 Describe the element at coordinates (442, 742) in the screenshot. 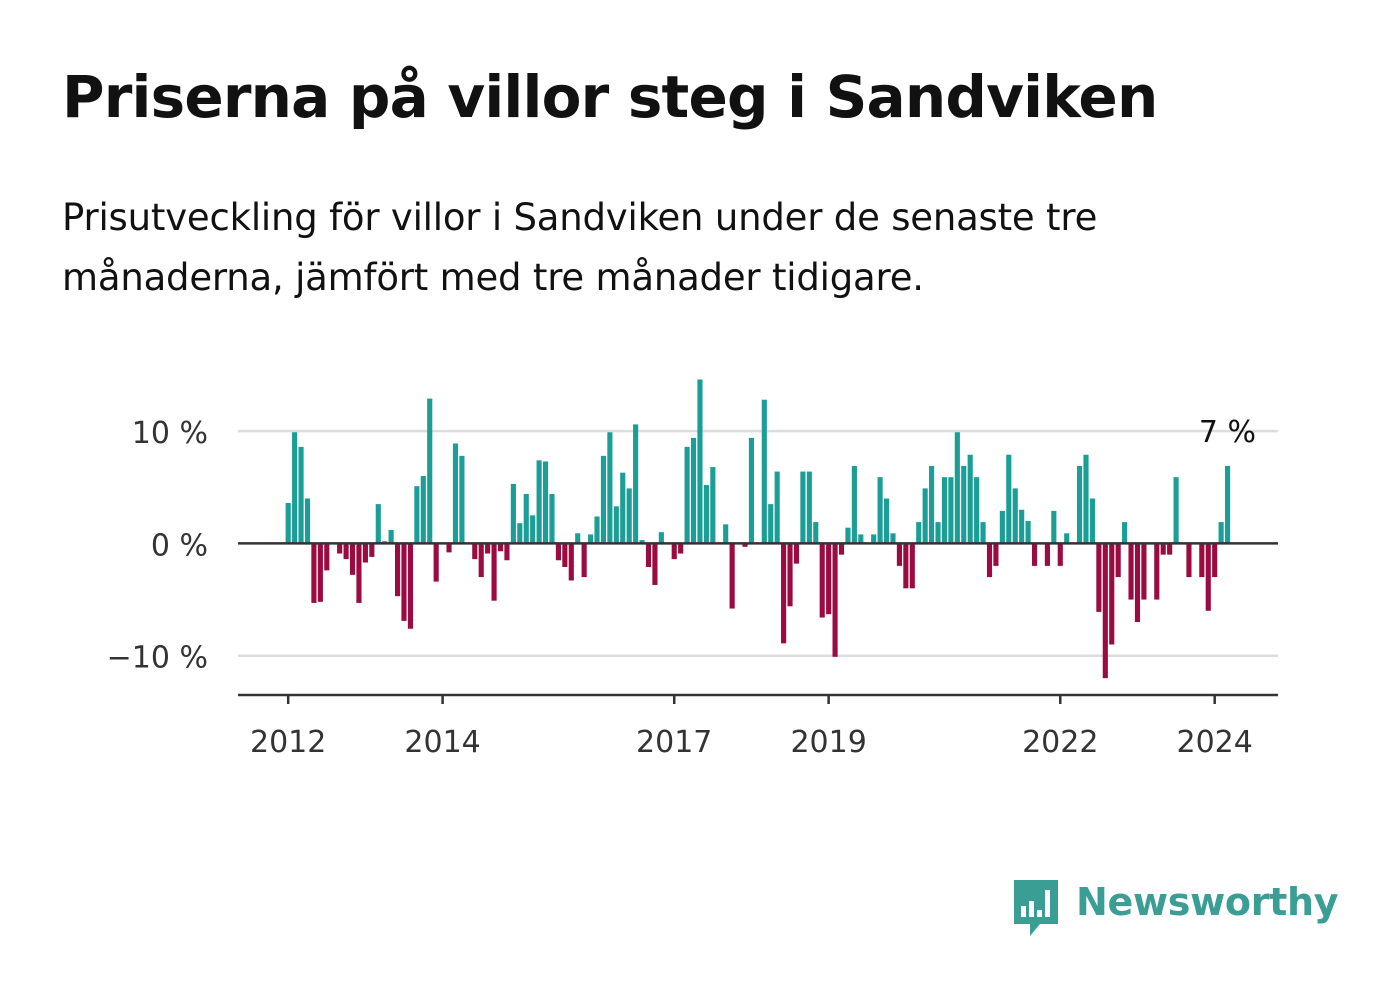

I see `x-tick-label: 2014` at that location.